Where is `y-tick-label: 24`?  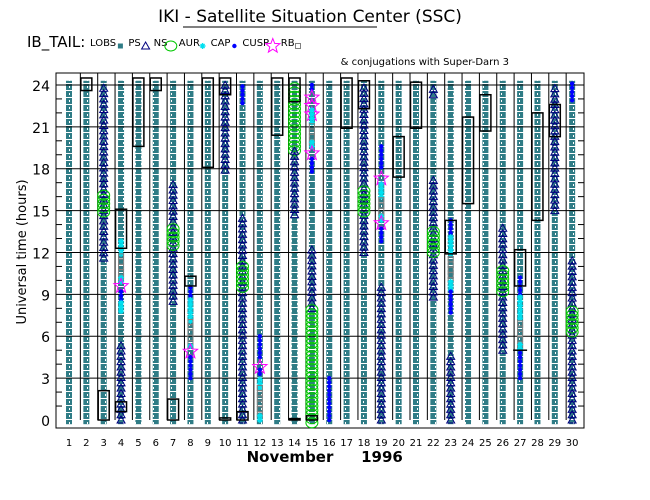 y-tick-label: 24 is located at coordinates (41, 87).